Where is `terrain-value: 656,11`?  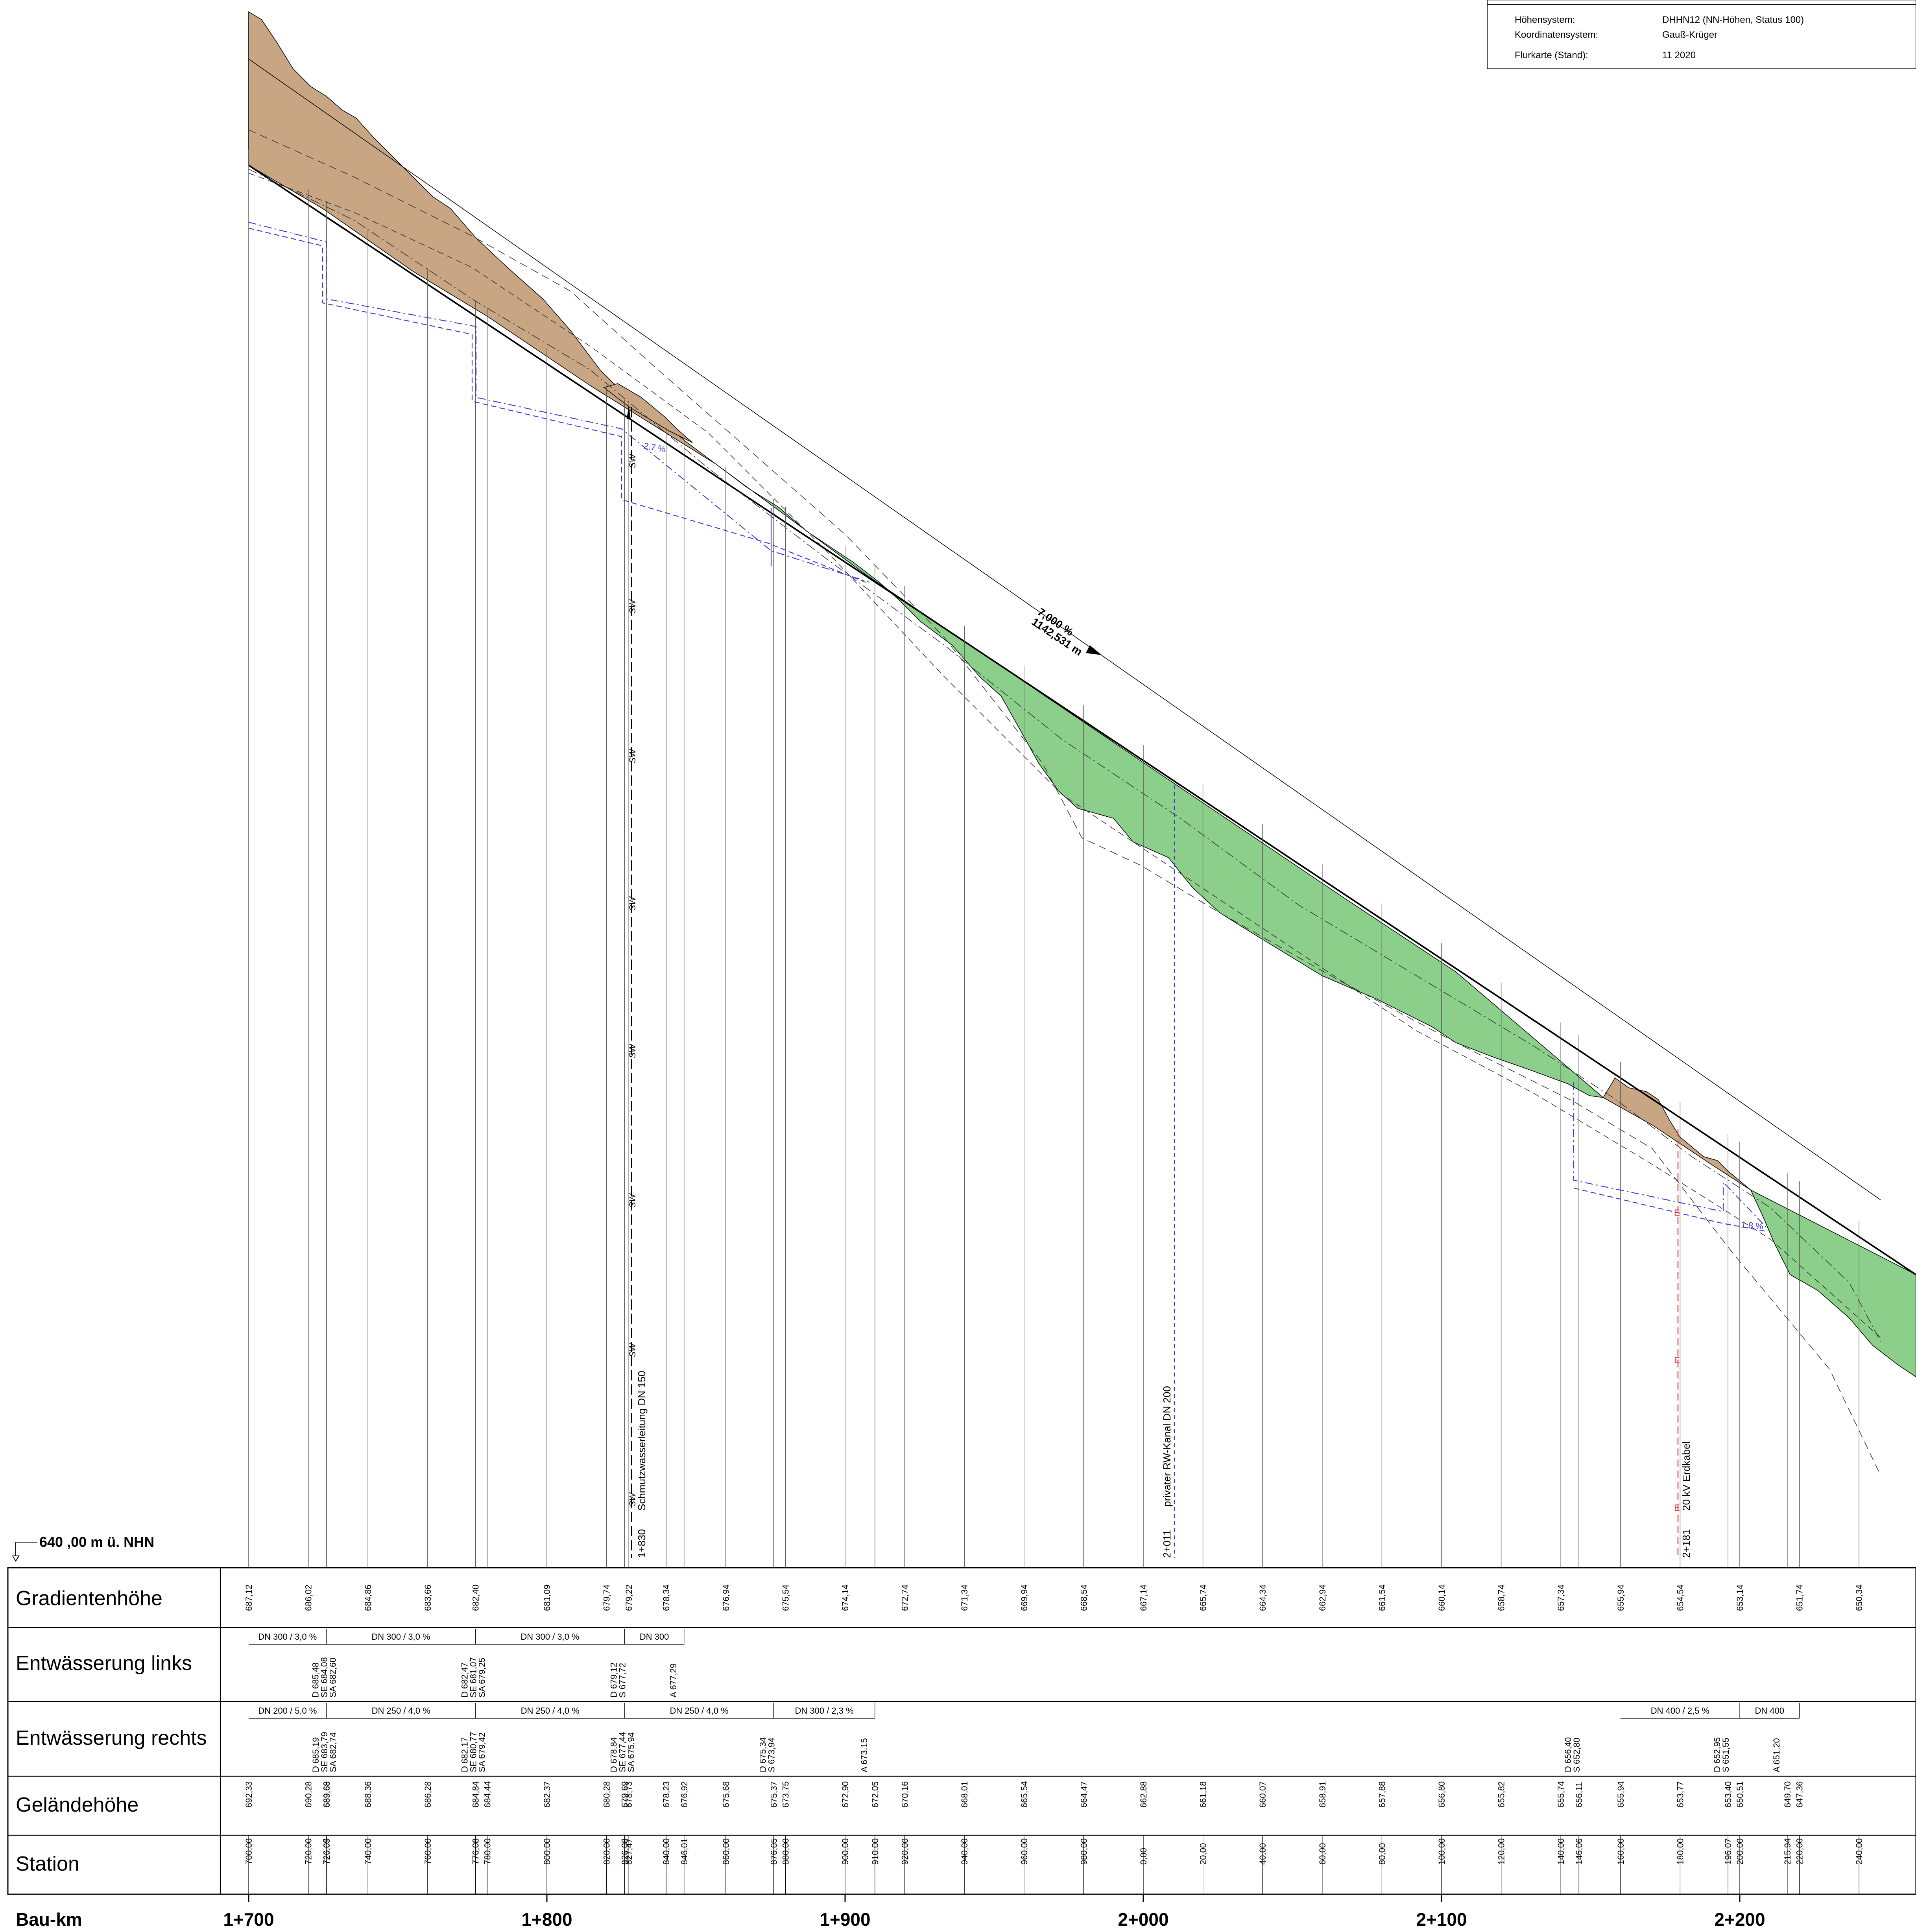 terrain-value: 656,11 is located at coordinates (1579, 1795).